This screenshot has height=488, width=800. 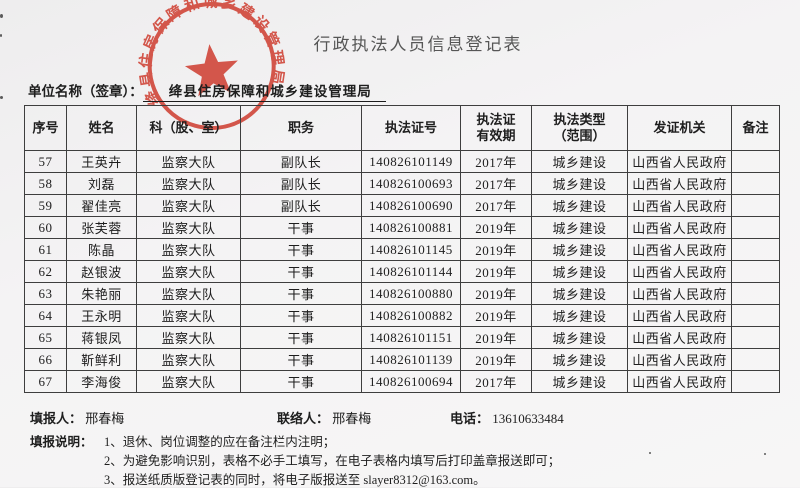 I want to click on table-cell: 朱艳丽, so click(x=101, y=293).